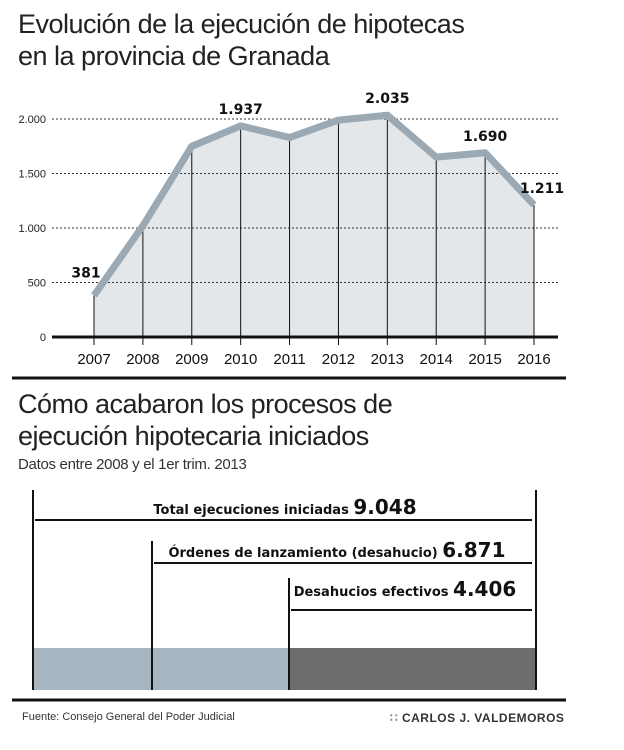 The height and width of the screenshot is (750, 624). What do you see at coordinates (412, 669) in the screenshot?
I see `bar-desahucios` at bounding box center [412, 669].